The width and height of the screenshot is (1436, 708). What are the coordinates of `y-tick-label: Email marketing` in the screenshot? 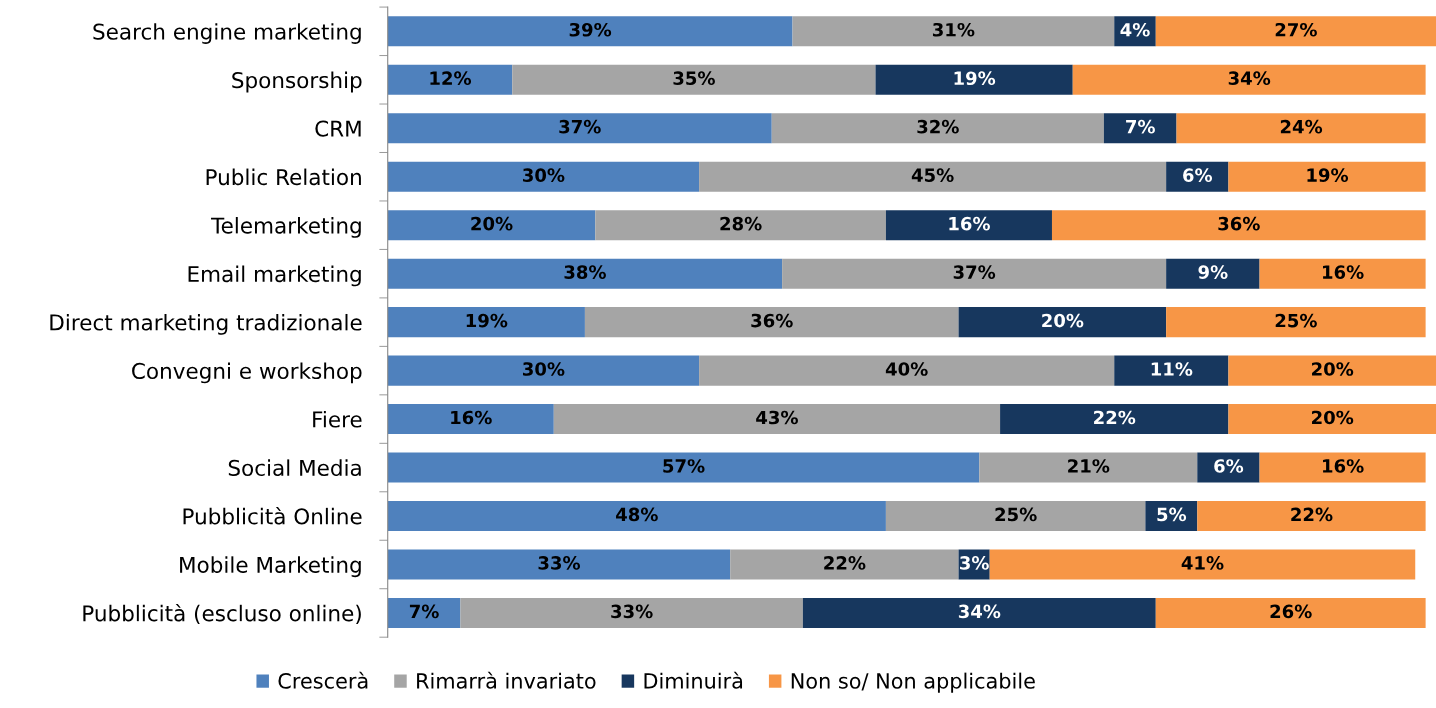 It's located at (274, 276).